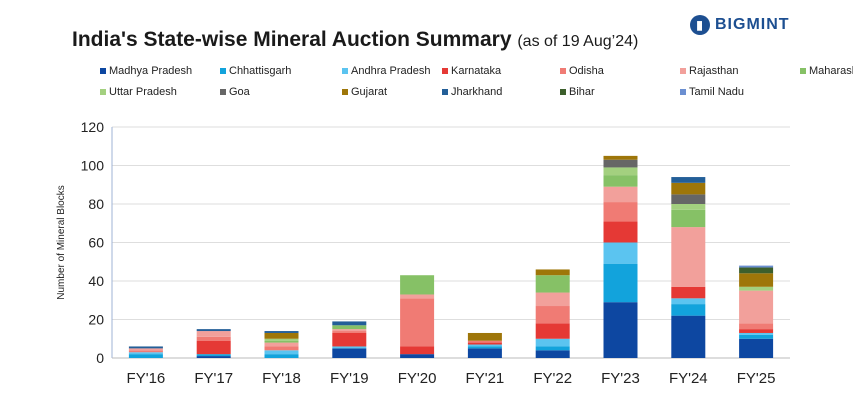 Image resolution: width=853 pixels, height=409 pixels. I want to click on legend-item: Jharkhand, so click(501, 92).